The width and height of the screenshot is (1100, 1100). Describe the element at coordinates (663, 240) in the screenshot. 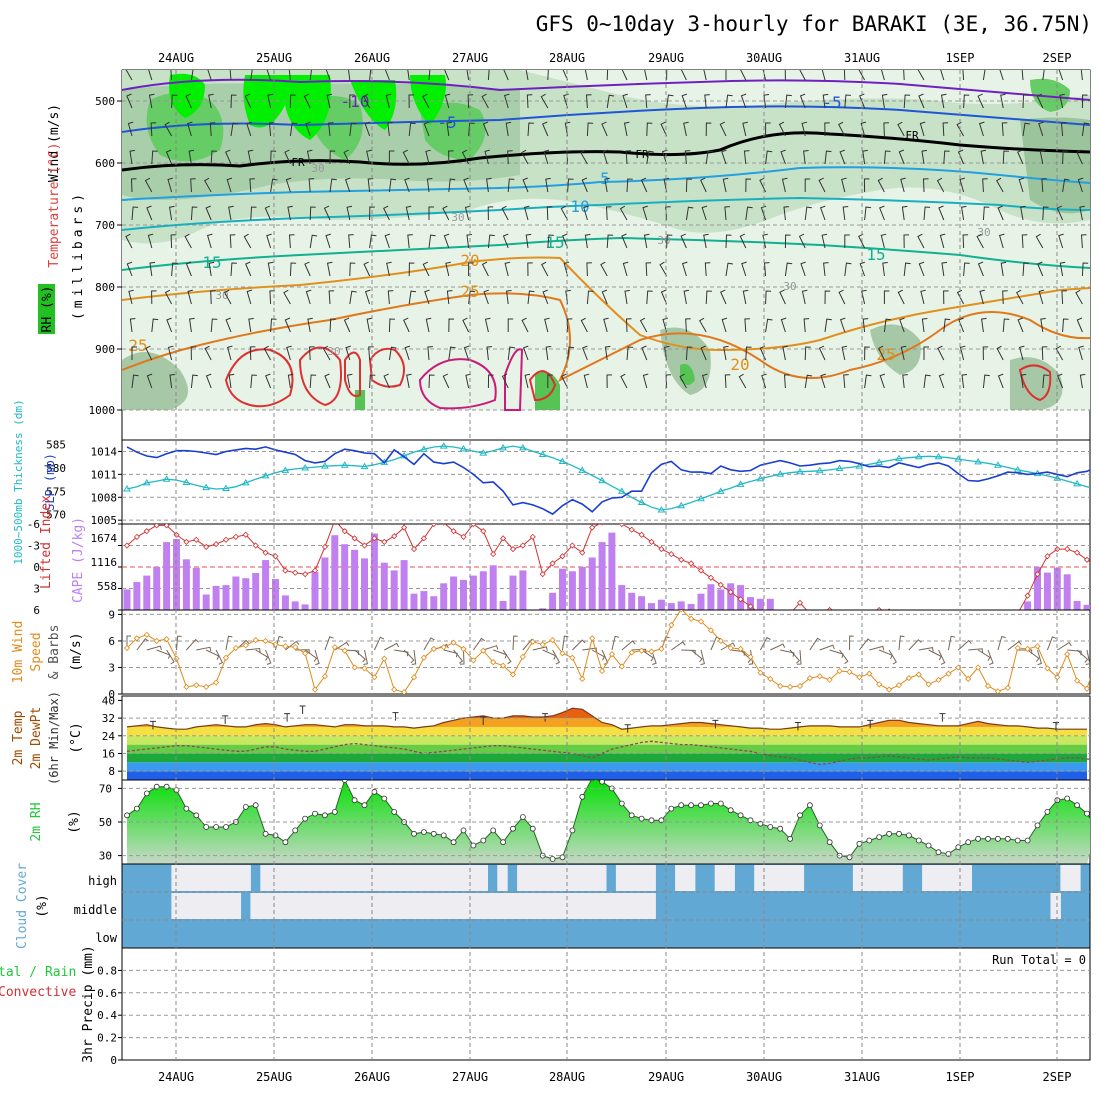

I see `contour-label: 30` at that location.